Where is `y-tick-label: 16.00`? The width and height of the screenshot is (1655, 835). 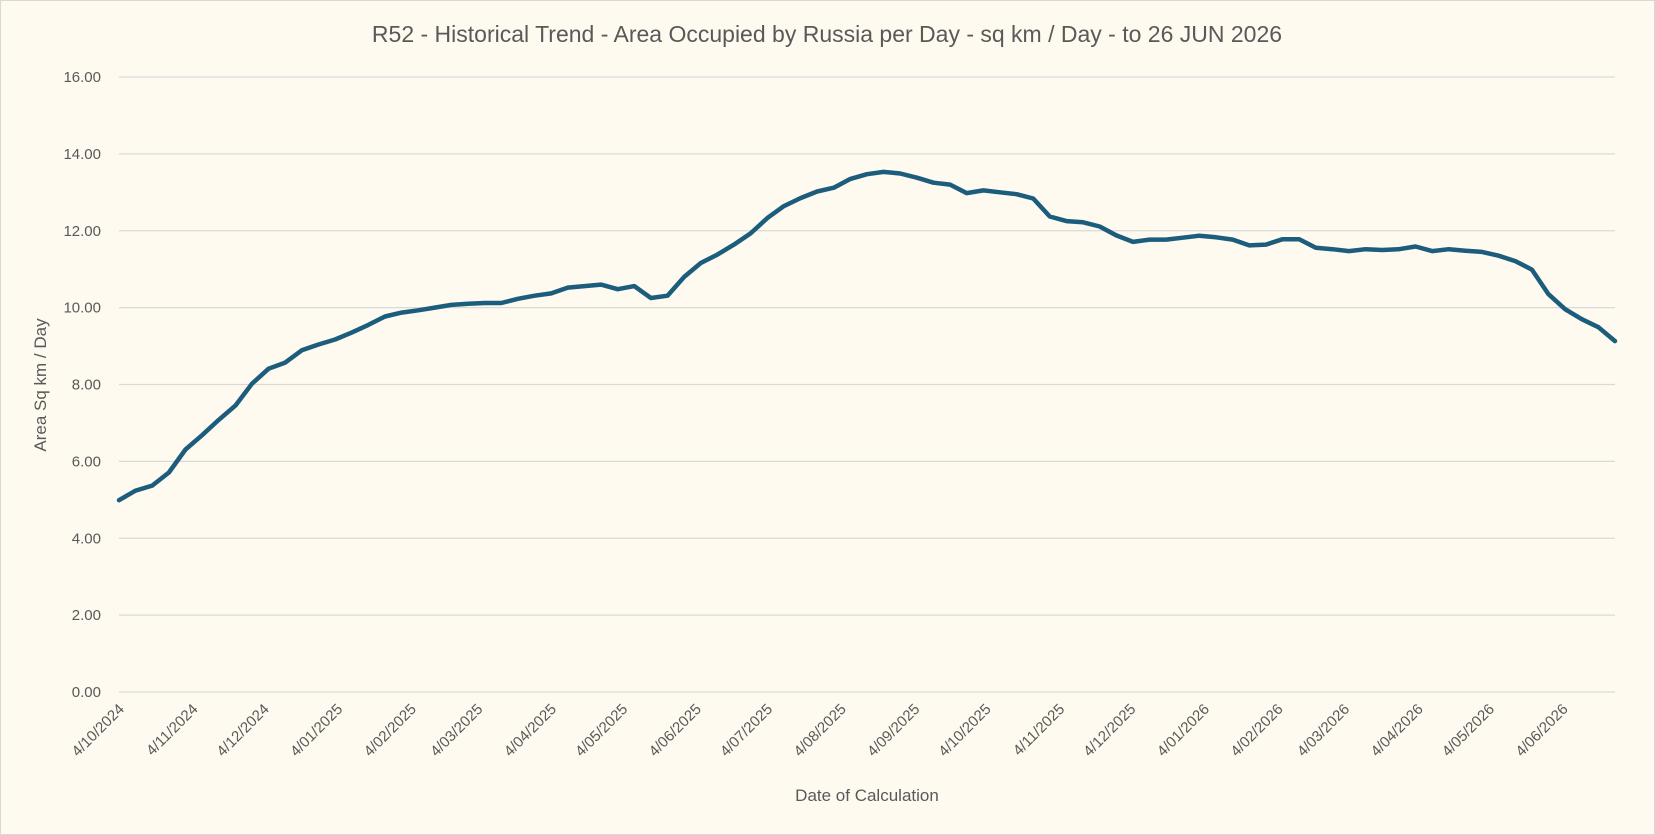 y-tick-label: 16.00 is located at coordinates (82, 77).